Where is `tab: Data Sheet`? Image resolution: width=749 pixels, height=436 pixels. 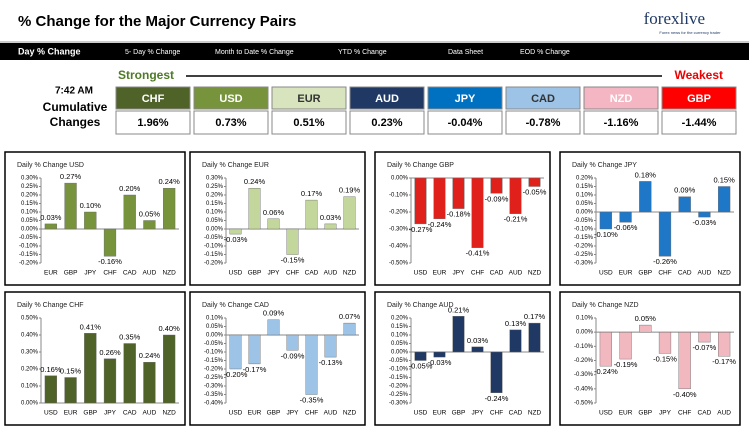 tab: Data Sheet is located at coordinates (465, 52).